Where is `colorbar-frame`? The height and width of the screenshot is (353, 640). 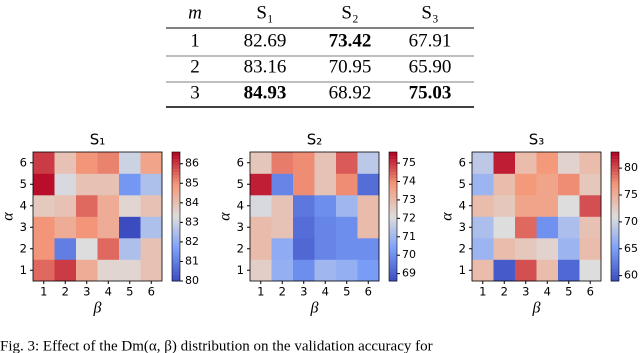 colorbar-frame is located at coordinates (615, 216).